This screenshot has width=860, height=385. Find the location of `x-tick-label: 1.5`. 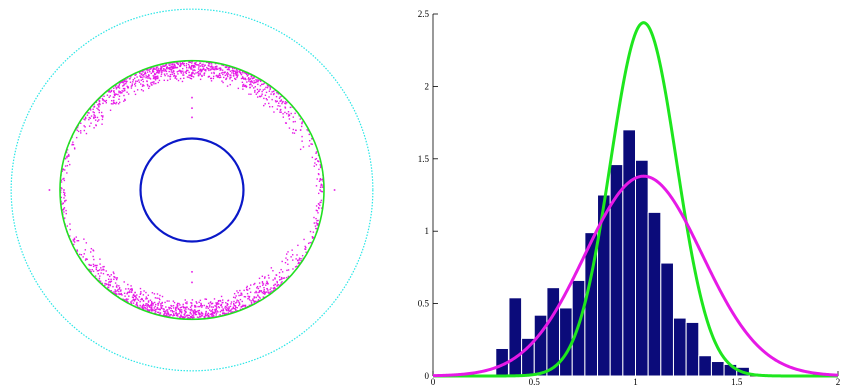

x-tick-label: 1.5 is located at coordinates (737, 381).